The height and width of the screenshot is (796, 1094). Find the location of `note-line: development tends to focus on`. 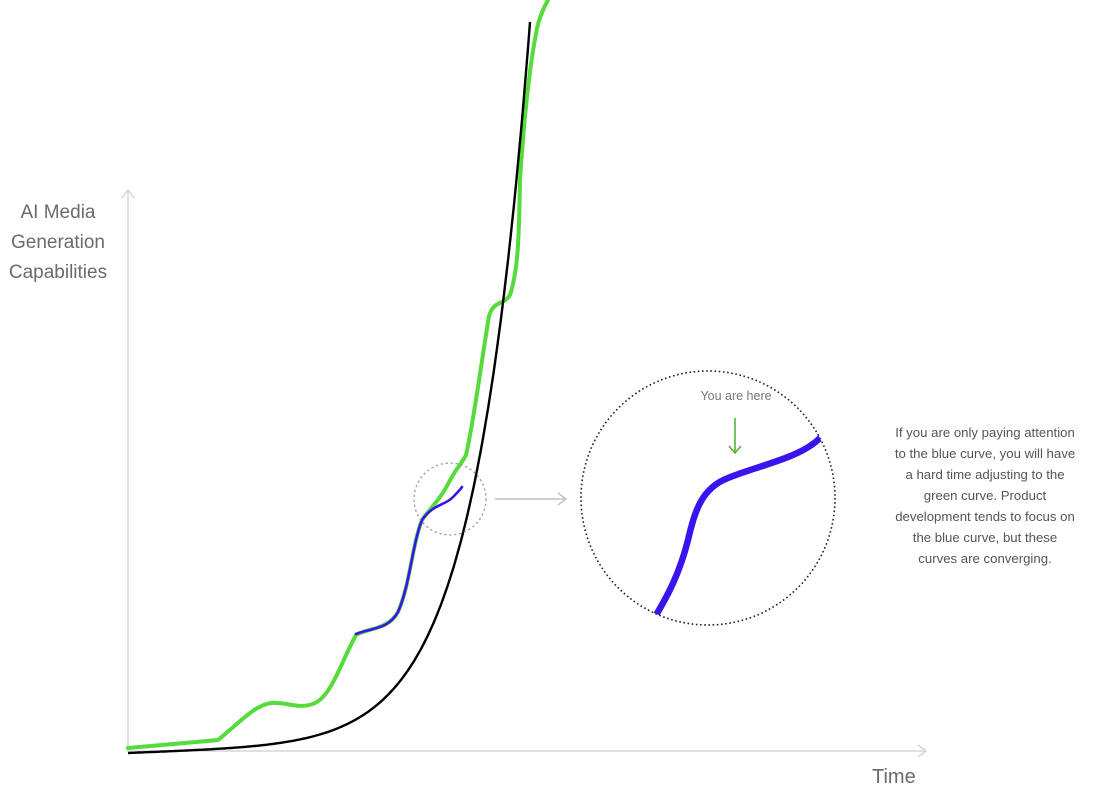

note-line: development tends to focus on is located at coordinates (985, 516).